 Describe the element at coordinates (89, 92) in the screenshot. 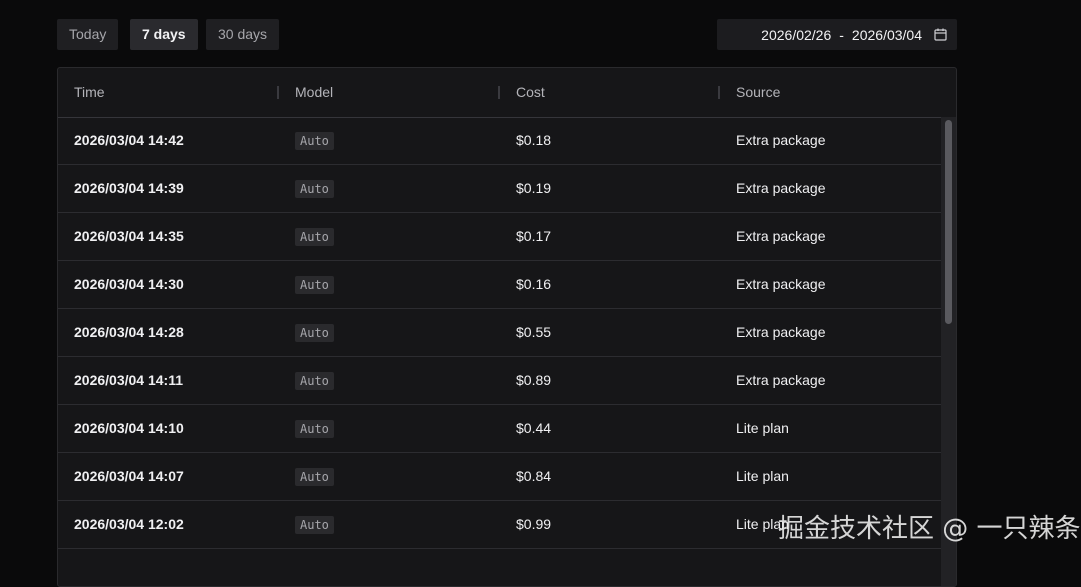

I see `column-header-time: Time` at that location.